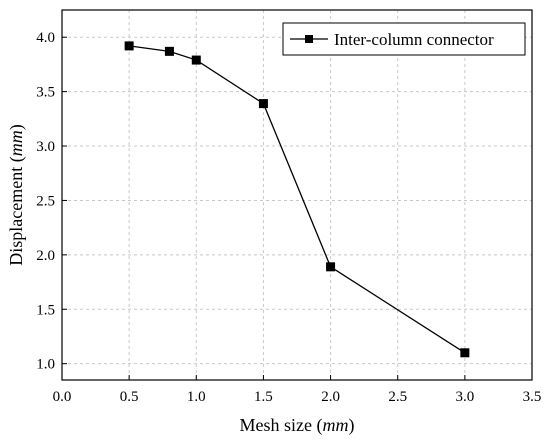 This screenshot has width=550, height=439. I want to click on y-tick-label: 1.0, so click(45, 365).